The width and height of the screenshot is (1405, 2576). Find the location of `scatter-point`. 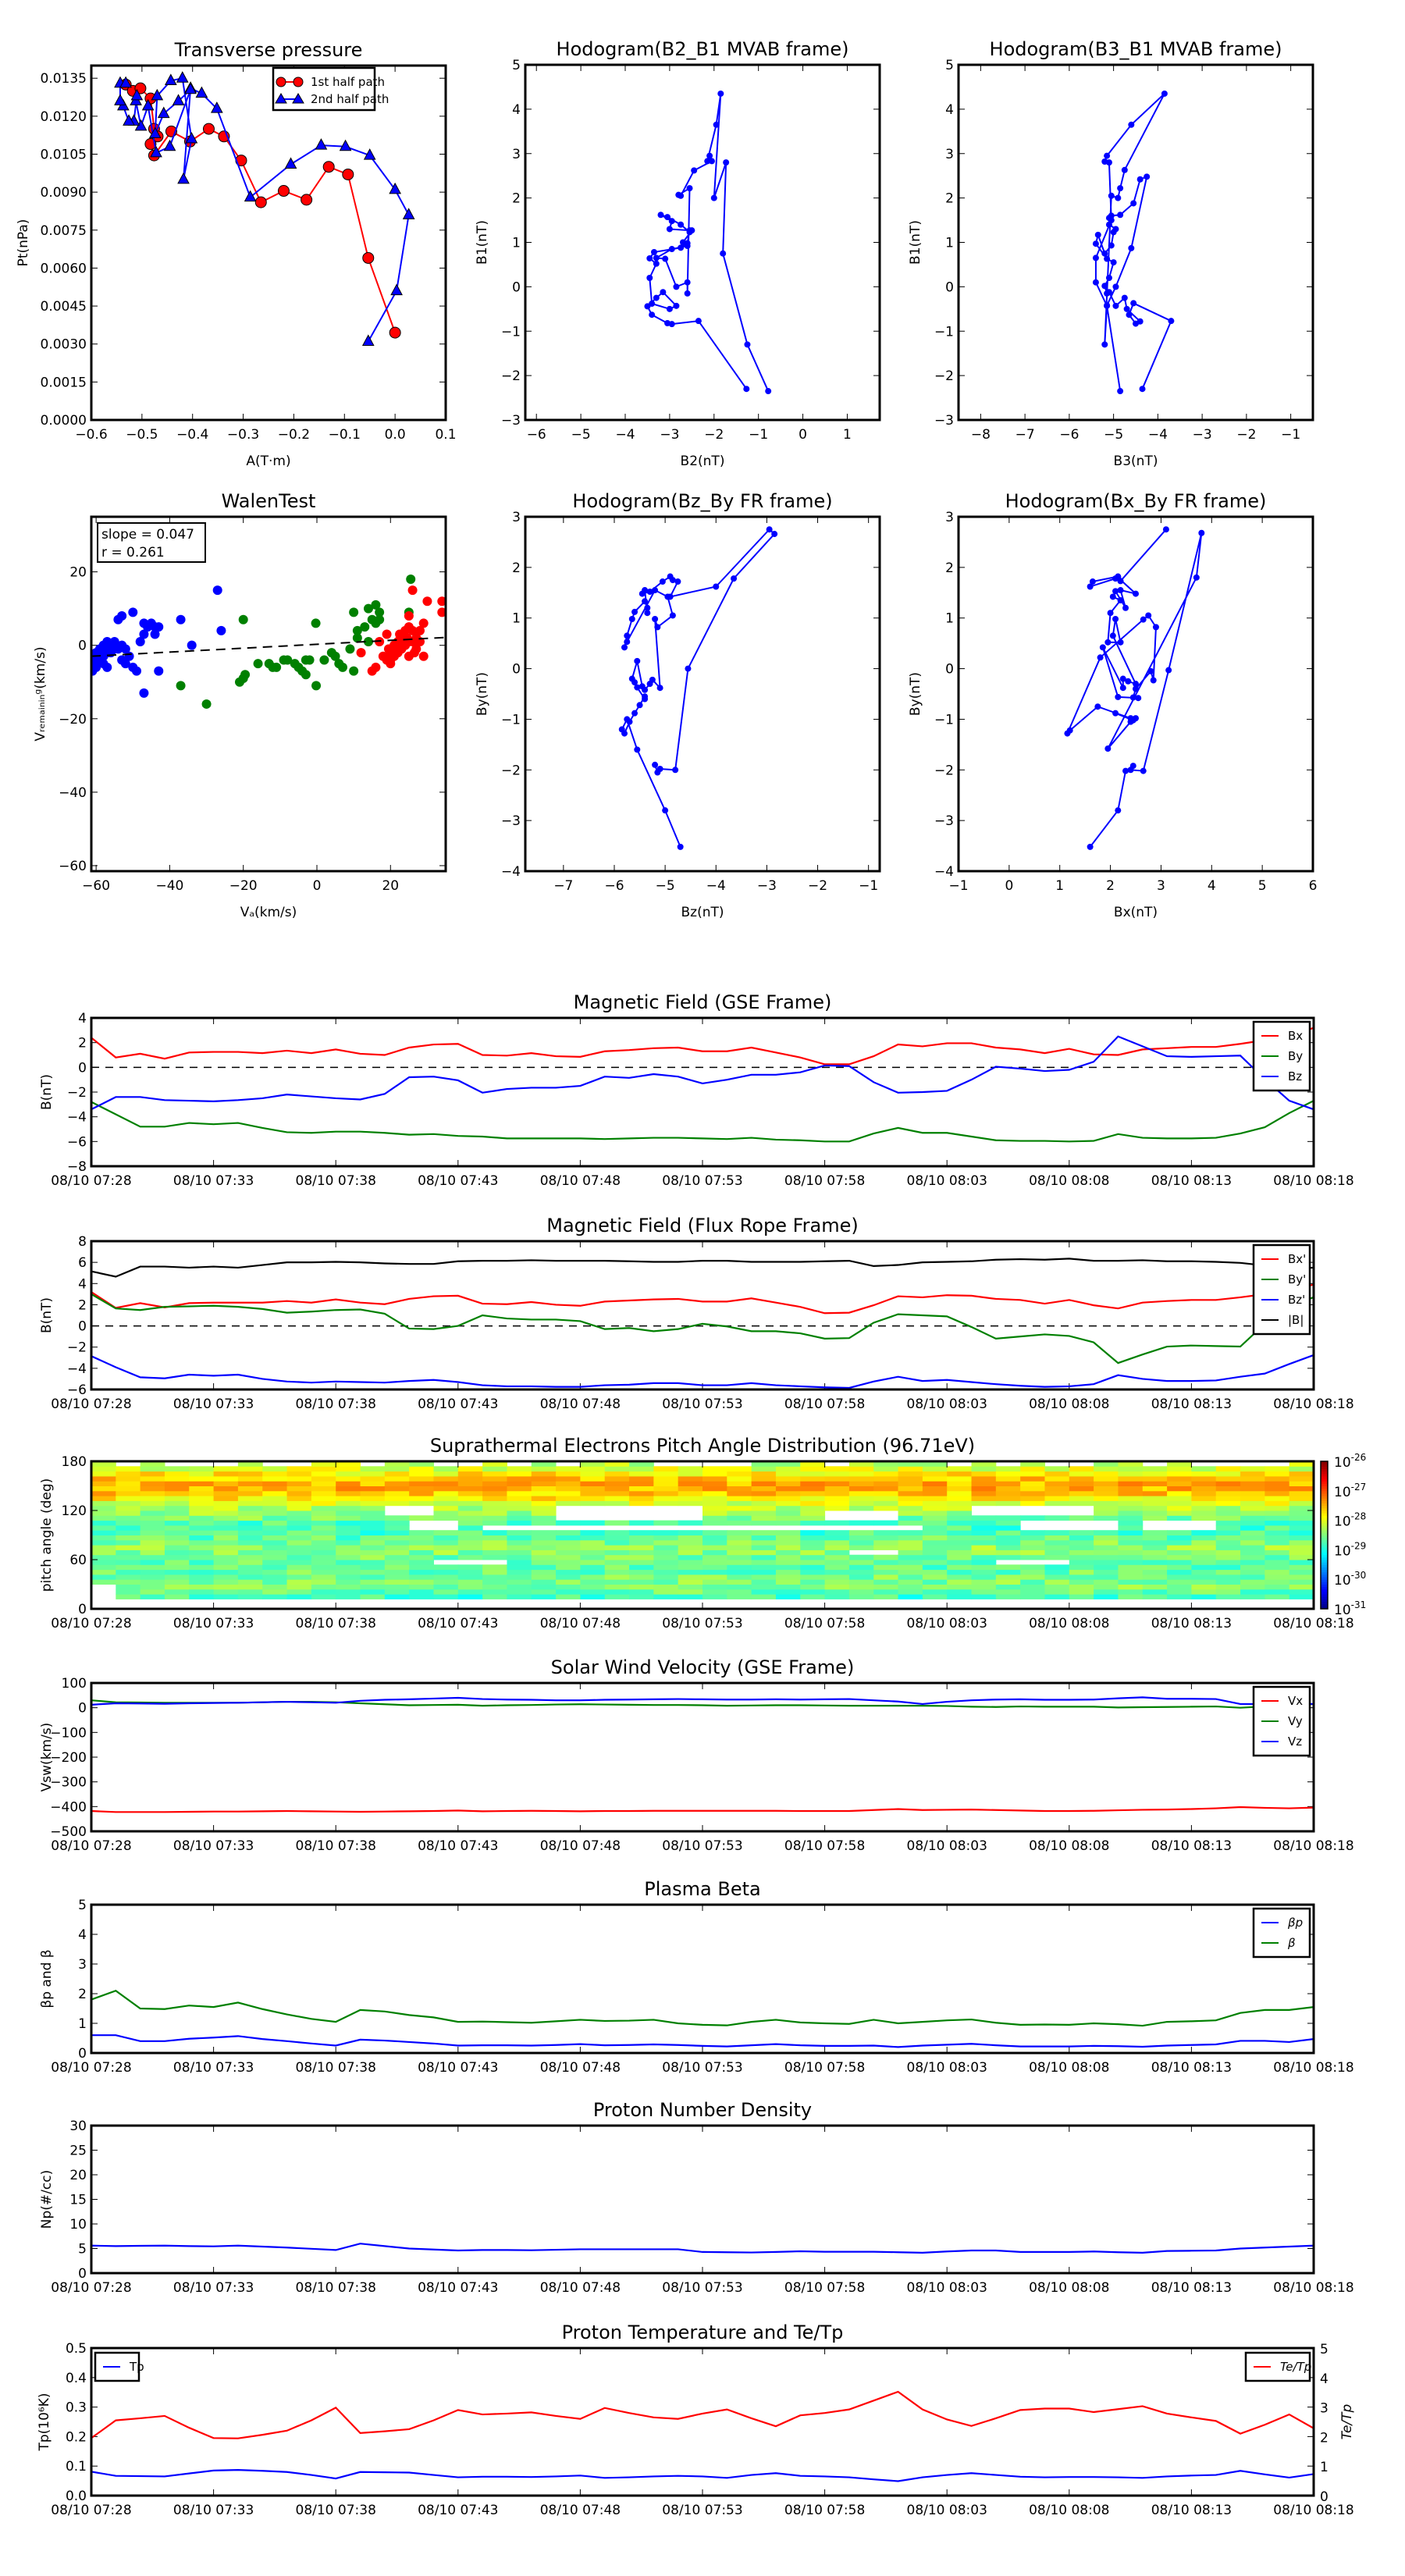

scatter-point is located at coordinates (380, 619).